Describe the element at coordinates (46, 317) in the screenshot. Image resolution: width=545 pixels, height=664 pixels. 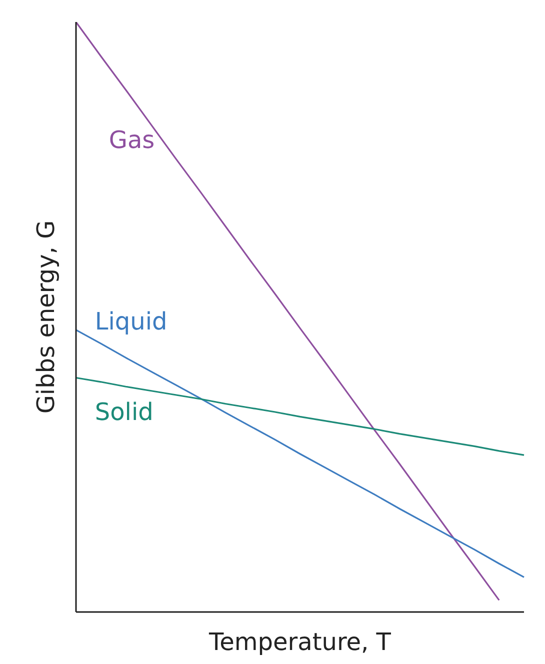
I see `y-axis-title: Gibbs energy, G` at that location.